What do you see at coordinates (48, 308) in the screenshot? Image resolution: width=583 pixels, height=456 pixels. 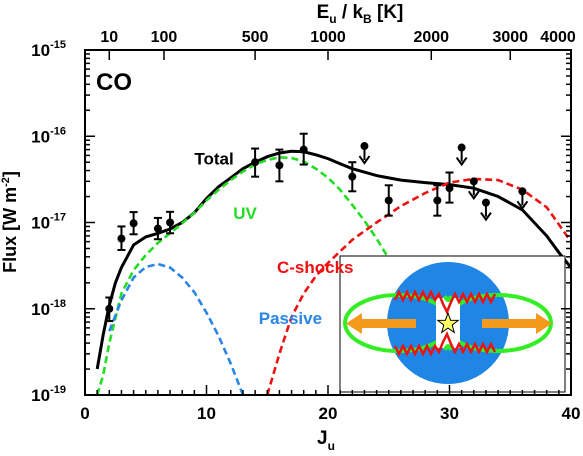 I see `y-tick-label: 10-18` at bounding box center [48, 308].